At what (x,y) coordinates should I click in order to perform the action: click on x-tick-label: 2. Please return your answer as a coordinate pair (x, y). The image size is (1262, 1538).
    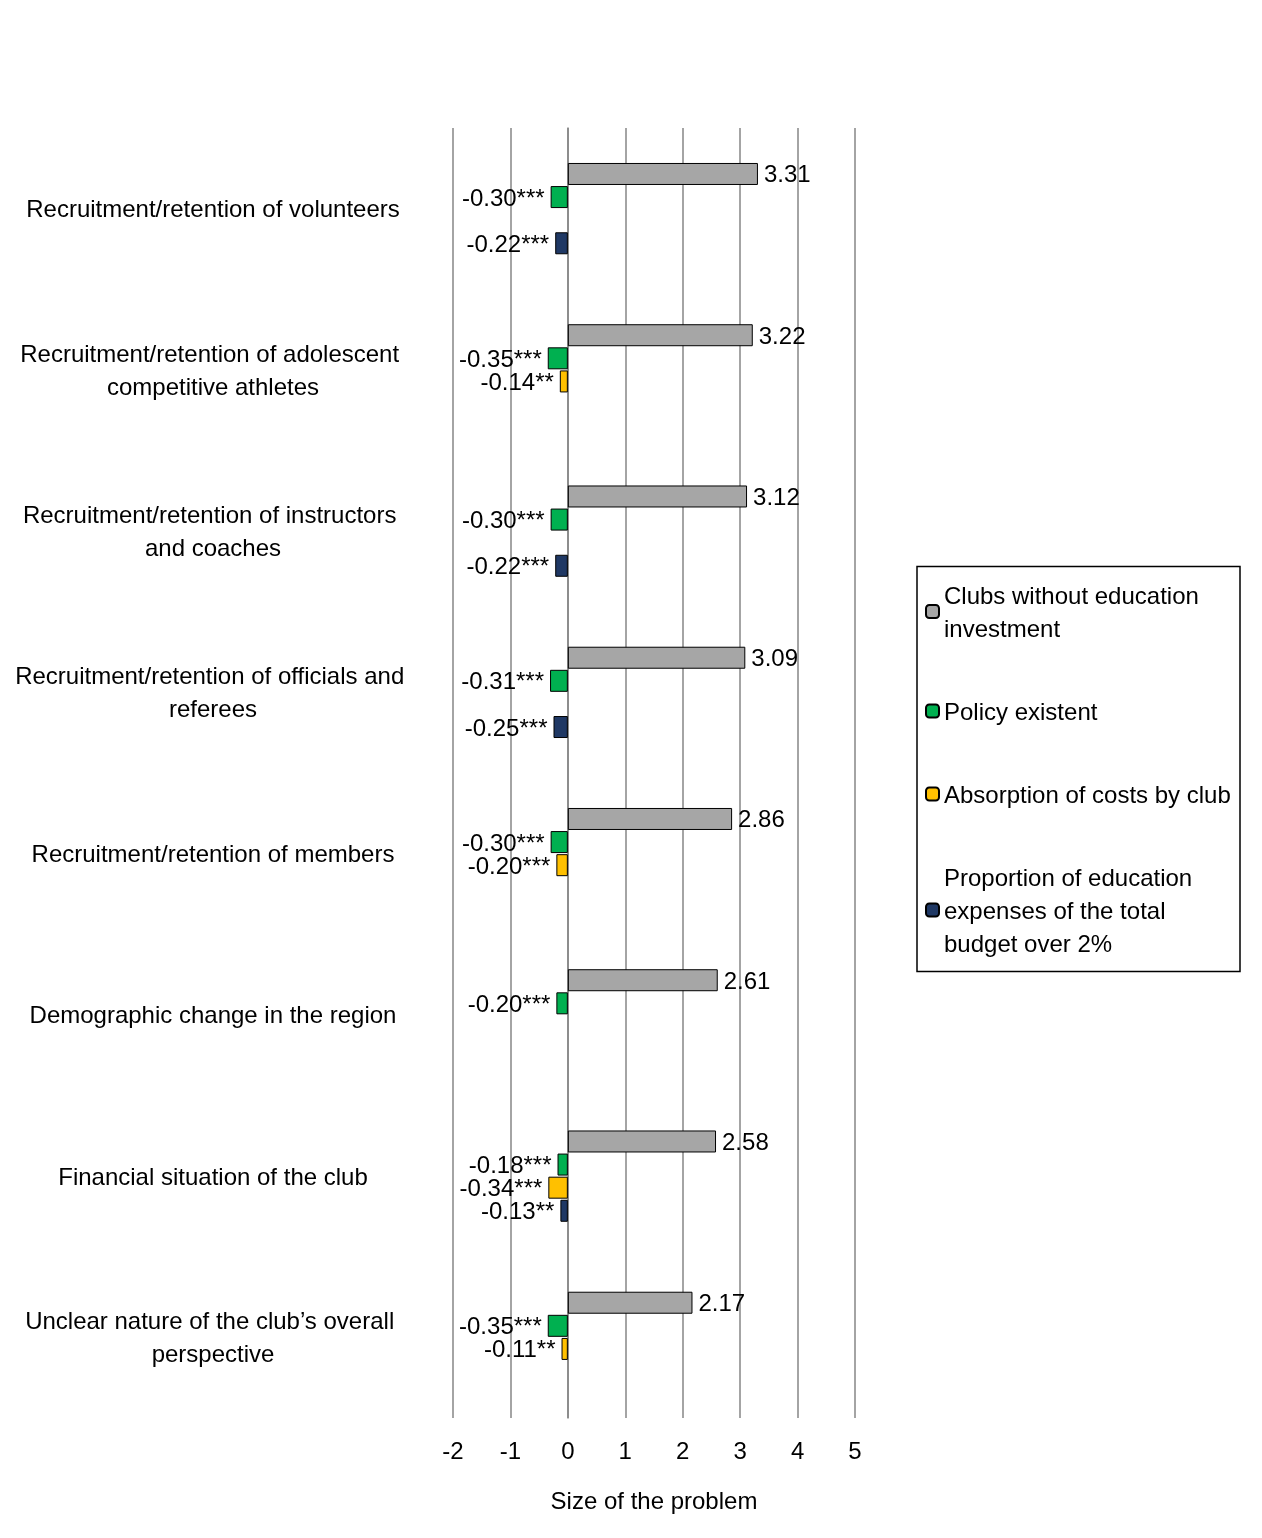
    Looking at the image, I should click on (683, 1450).